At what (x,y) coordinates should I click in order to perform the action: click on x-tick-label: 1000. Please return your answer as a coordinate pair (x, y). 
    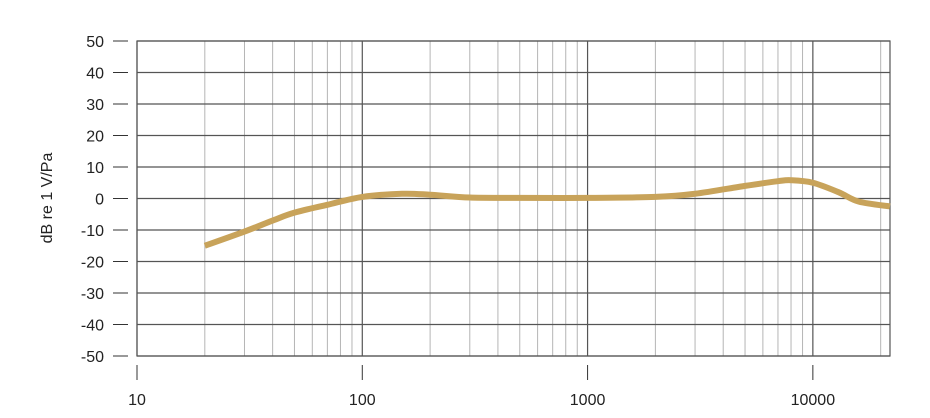
    Looking at the image, I should click on (588, 400).